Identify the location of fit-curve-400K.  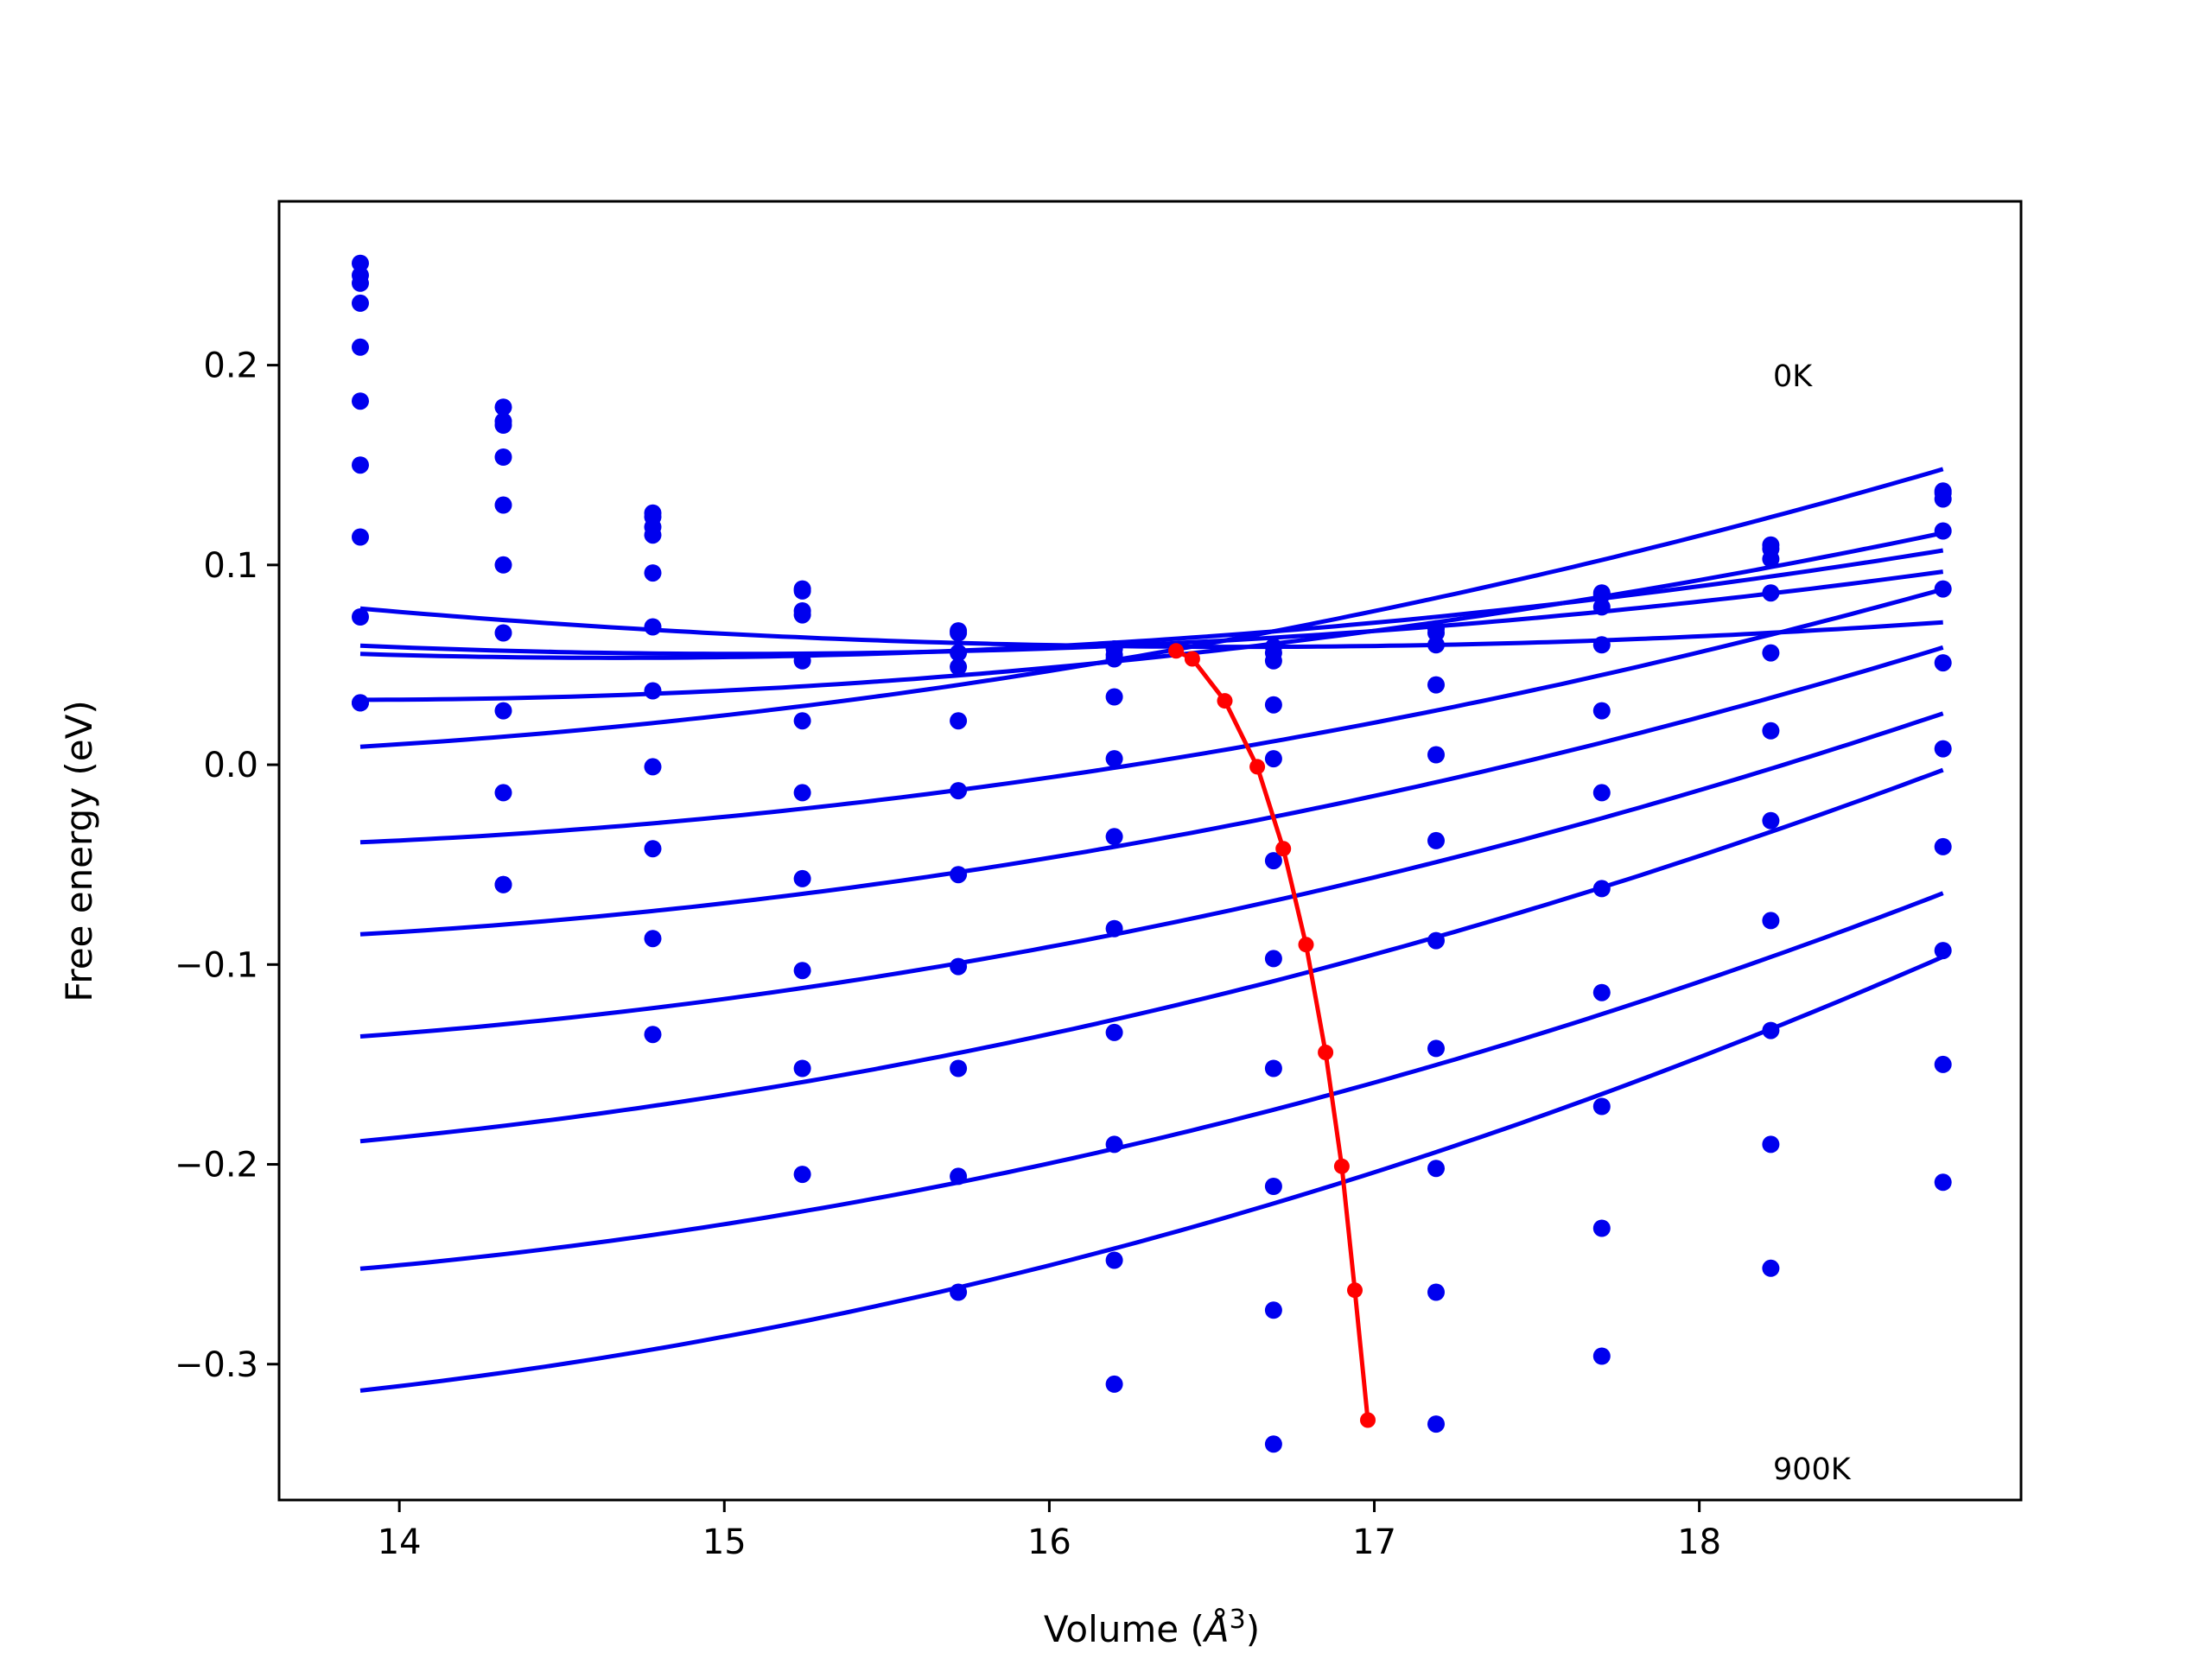
(1151, 608).